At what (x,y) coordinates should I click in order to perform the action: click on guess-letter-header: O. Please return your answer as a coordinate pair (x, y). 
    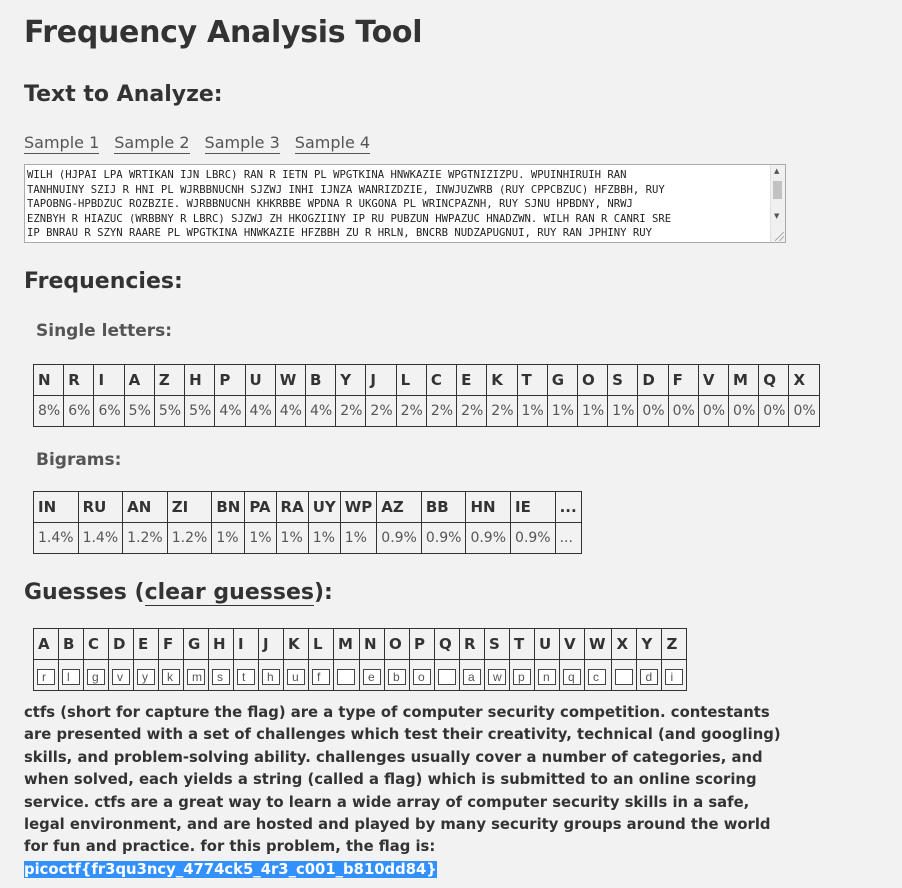
    Looking at the image, I should click on (396, 644).